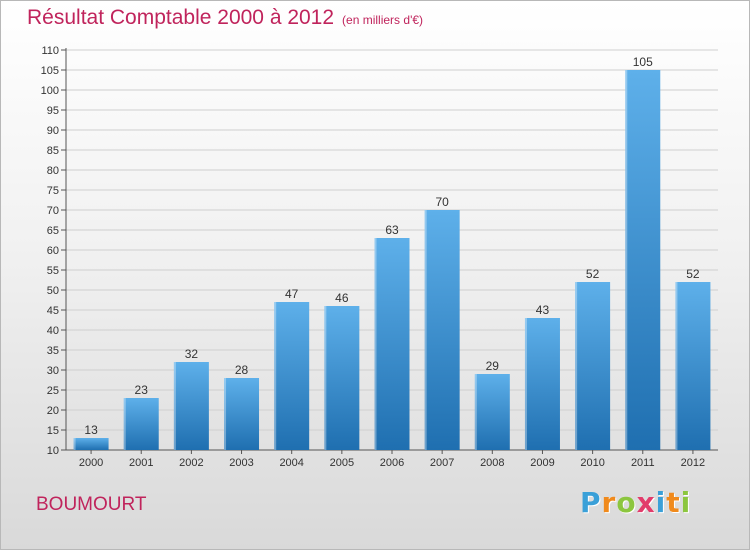 The height and width of the screenshot is (550, 750). What do you see at coordinates (242, 414) in the screenshot?
I see `bar-2003` at bounding box center [242, 414].